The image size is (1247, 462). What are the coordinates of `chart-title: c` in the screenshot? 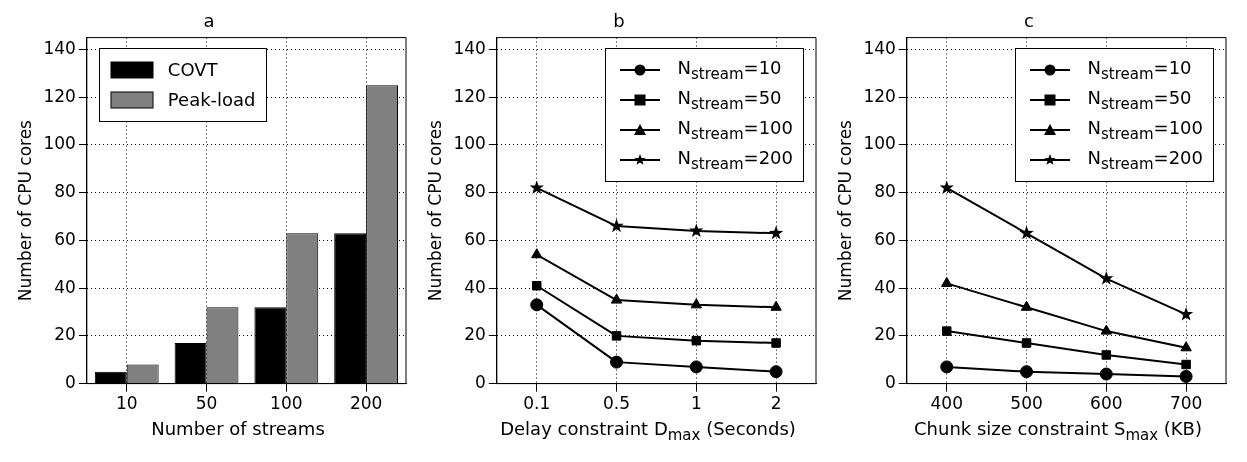 It's located at (1029, 21).